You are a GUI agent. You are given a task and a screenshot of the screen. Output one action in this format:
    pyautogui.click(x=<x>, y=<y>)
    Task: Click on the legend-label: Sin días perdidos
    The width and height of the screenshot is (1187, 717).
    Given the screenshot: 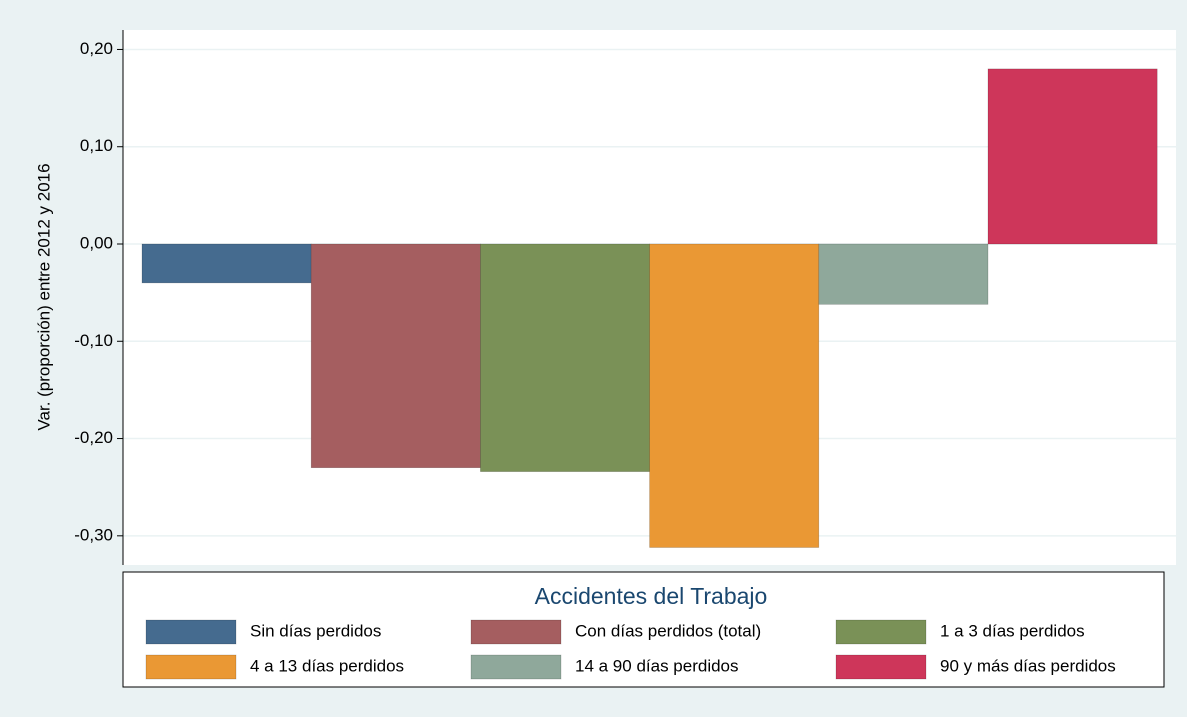 What is the action you would take?
    pyautogui.click(x=315, y=630)
    